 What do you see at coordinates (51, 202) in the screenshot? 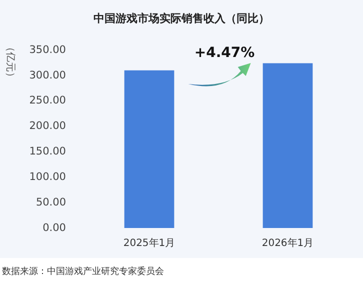
I see `y-tick-label: 50.00` at bounding box center [51, 202].